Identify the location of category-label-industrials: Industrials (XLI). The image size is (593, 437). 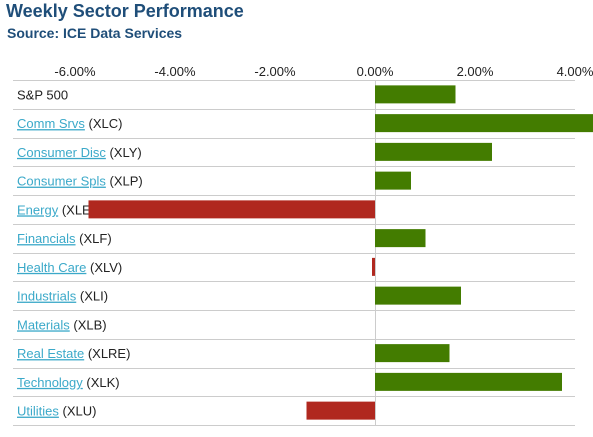
(62, 296).